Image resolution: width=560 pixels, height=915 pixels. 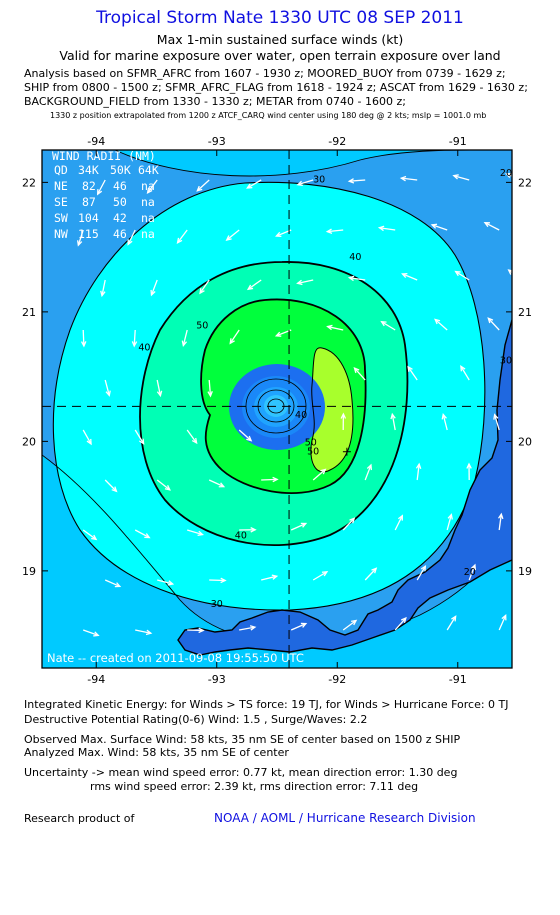 What do you see at coordinates (337, 679) in the screenshot?
I see `x-tick-label: -92` at bounding box center [337, 679].